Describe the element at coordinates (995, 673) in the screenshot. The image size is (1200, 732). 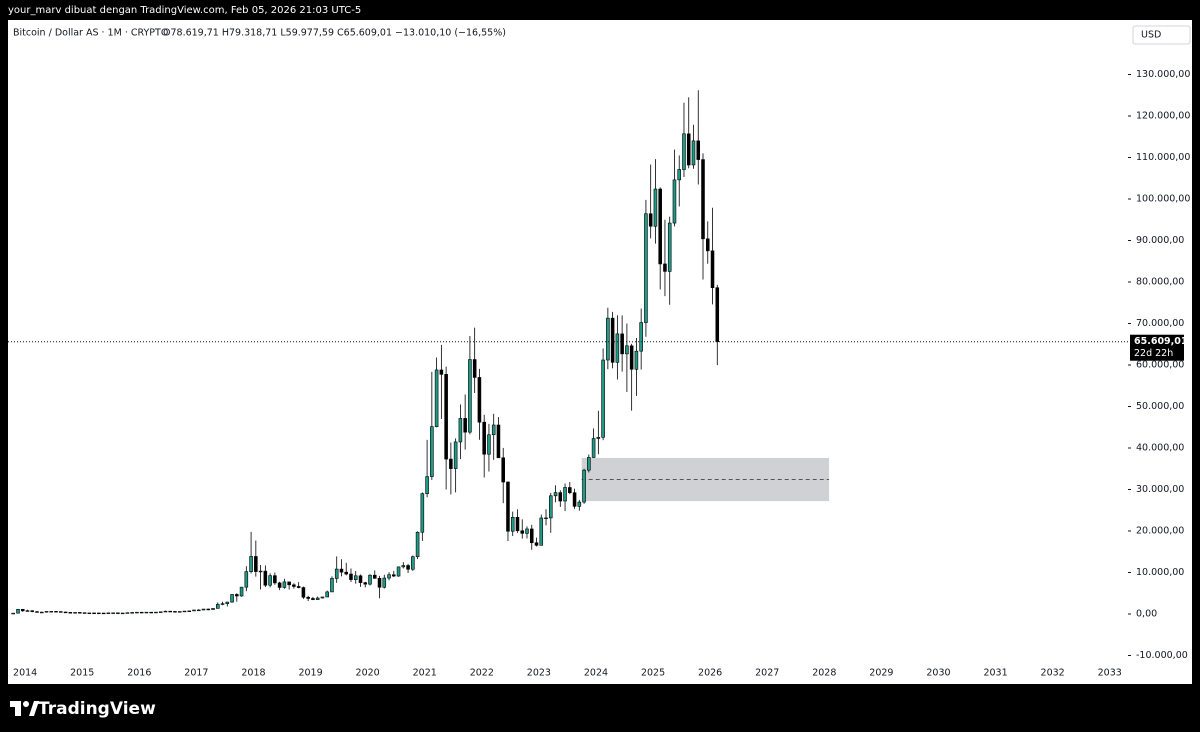
I see `x-tick-label: 2031` at that location.